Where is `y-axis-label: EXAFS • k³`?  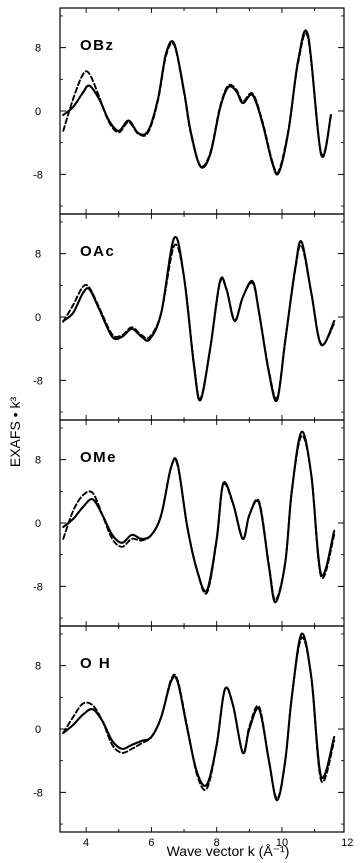
y-axis-label: EXAFS • k³ is located at coordinates (15, 432).